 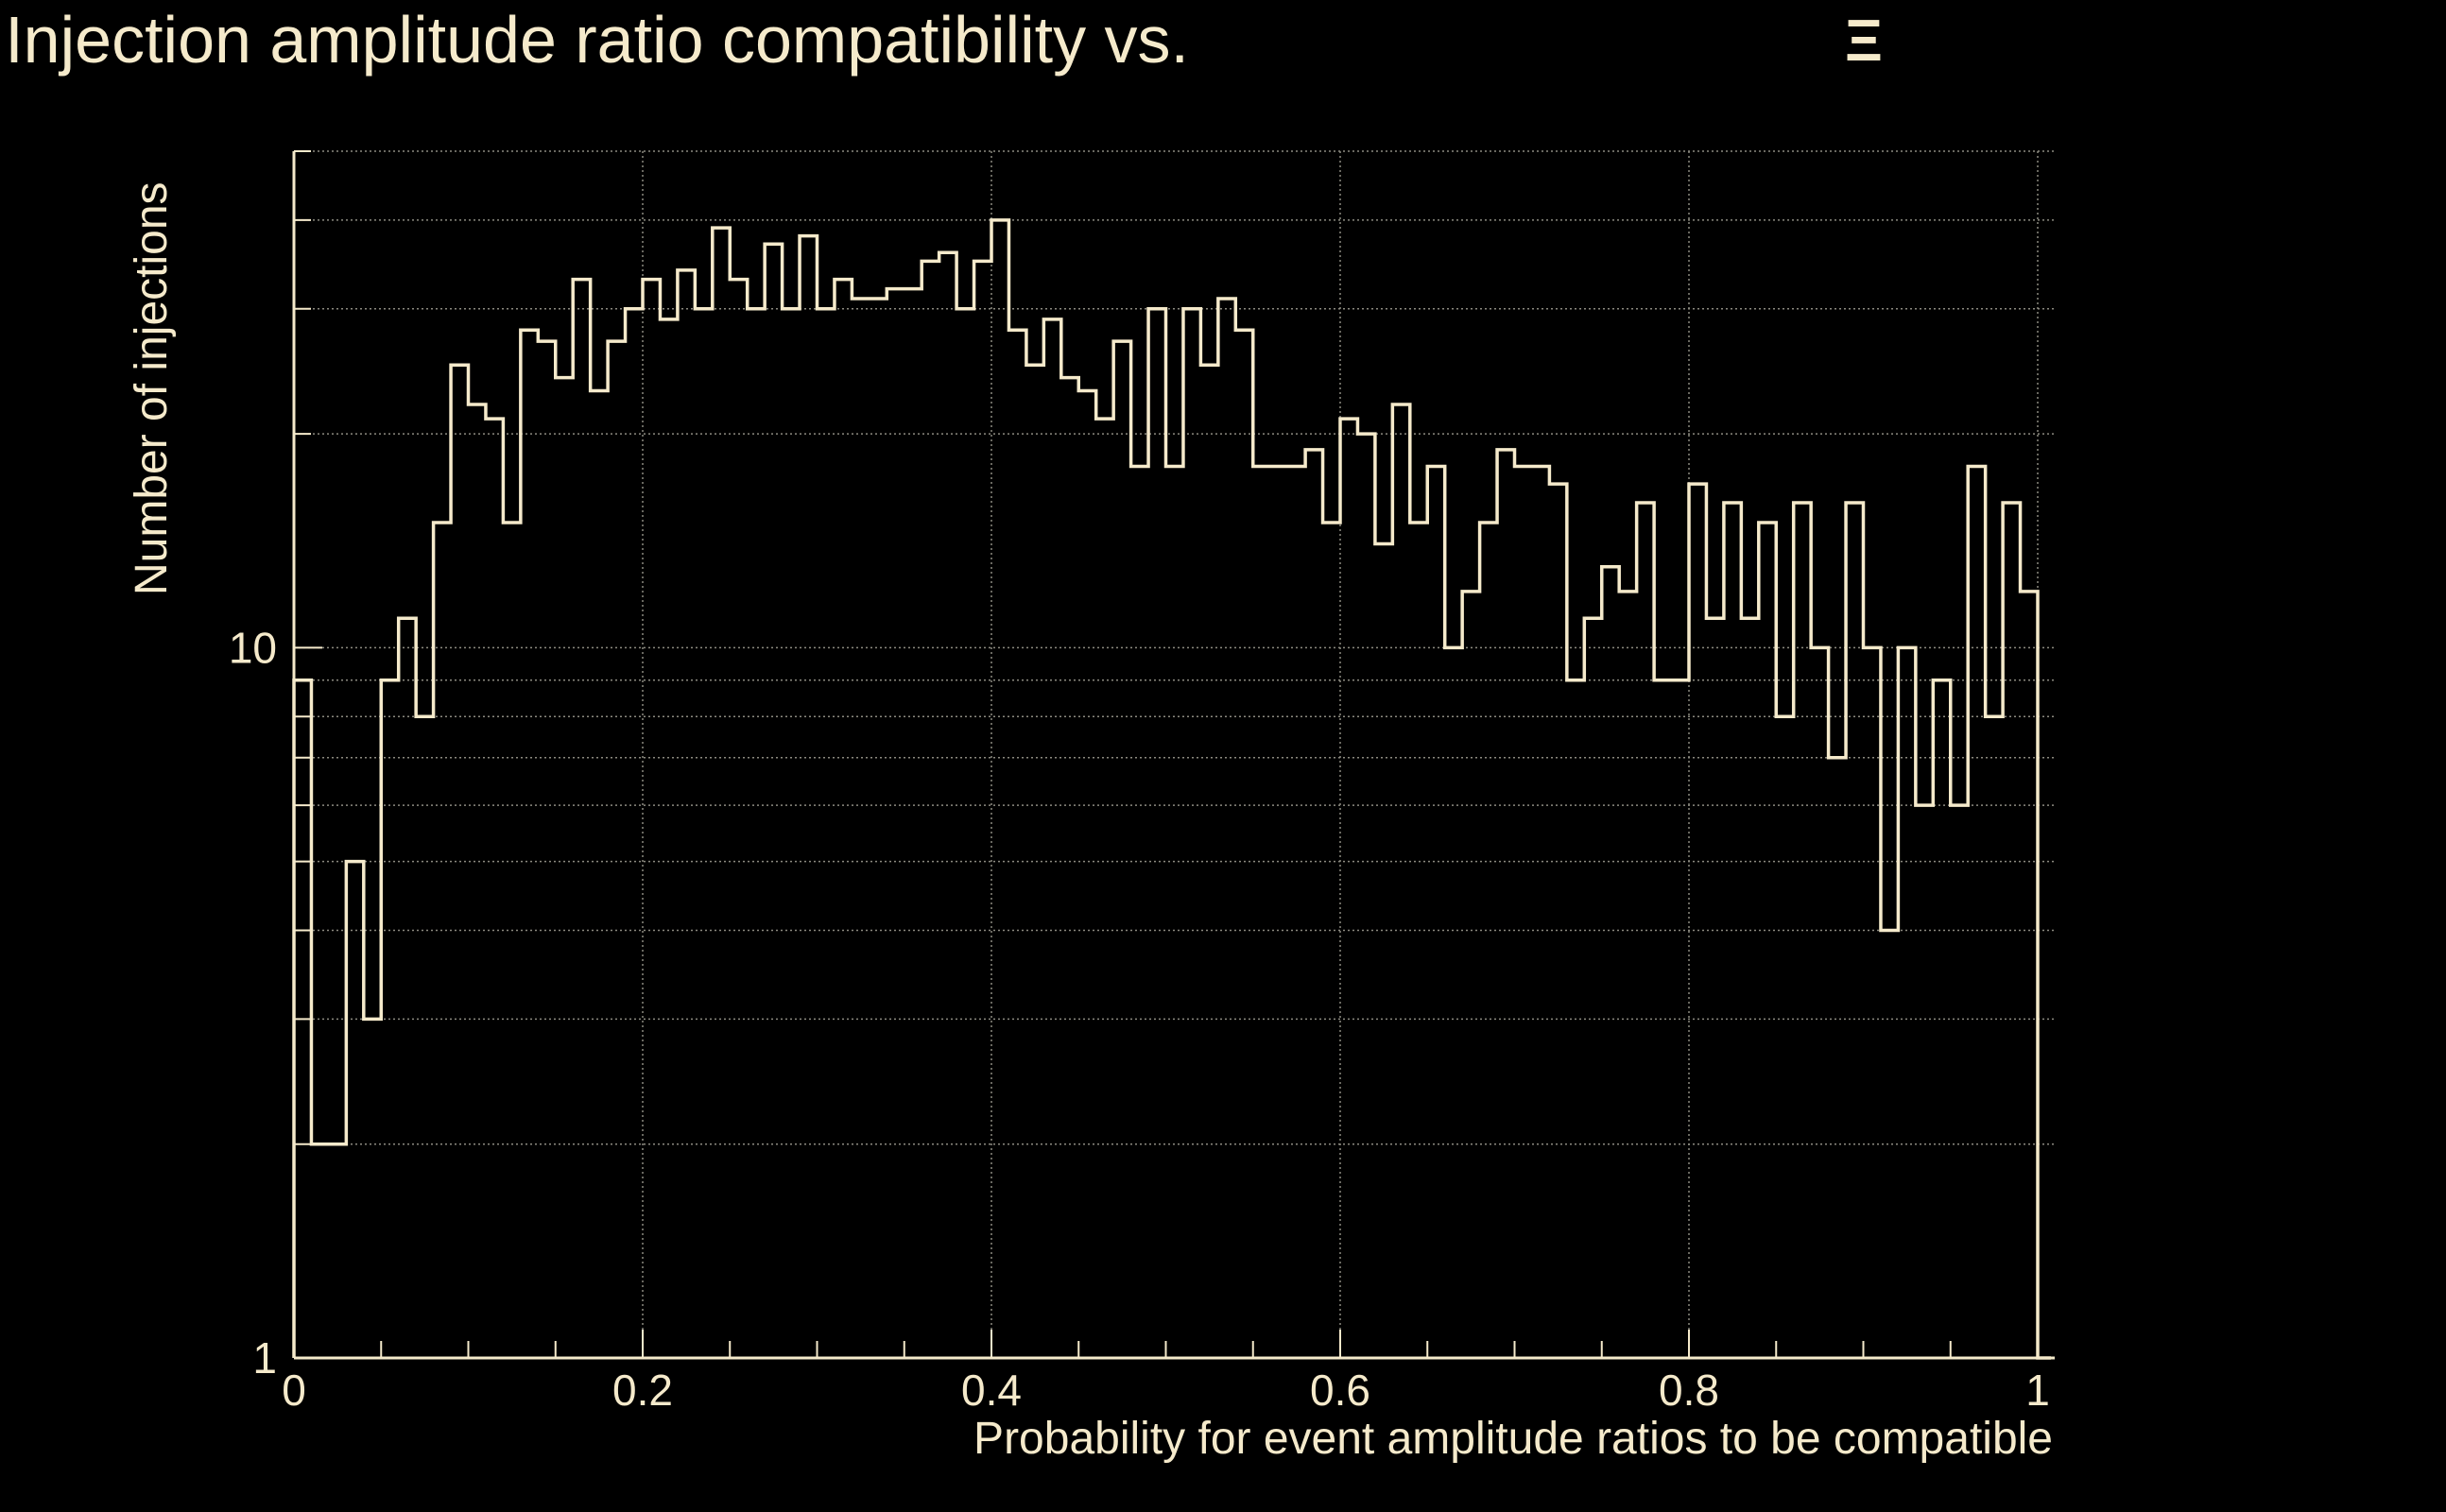 I want to click on y-axis-label: Number of injections, so click(x=152, y=388).